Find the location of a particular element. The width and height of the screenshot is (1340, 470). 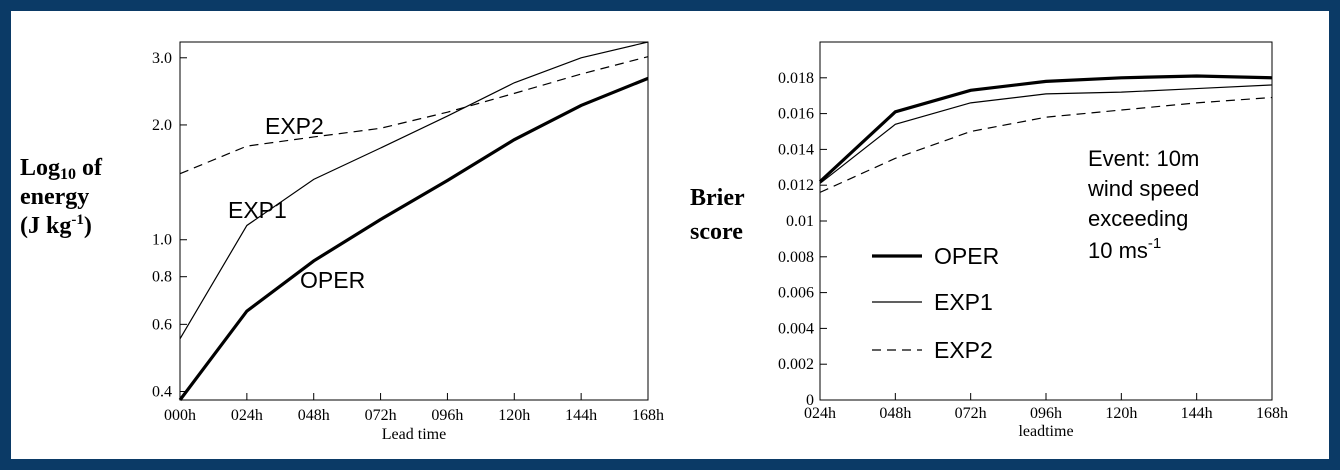

right-y-tick-label: 0.008 is located at coordinates (796, 257).